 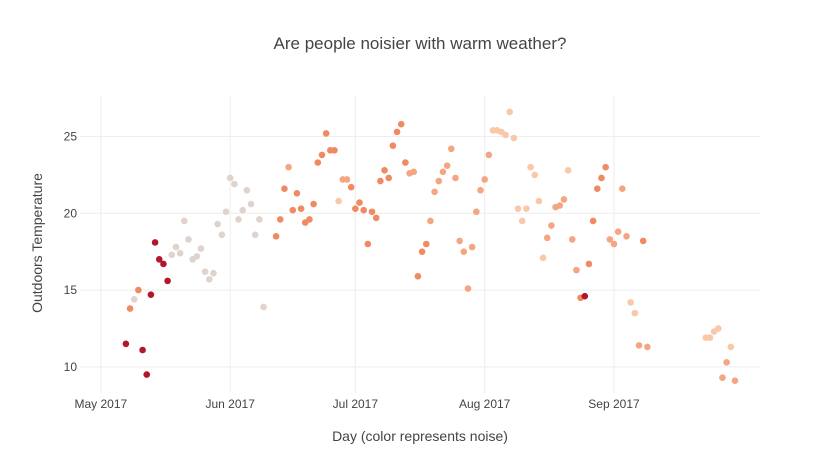 I want to click on x-tick-label: Jun 2017, so click(x=230, y=404).